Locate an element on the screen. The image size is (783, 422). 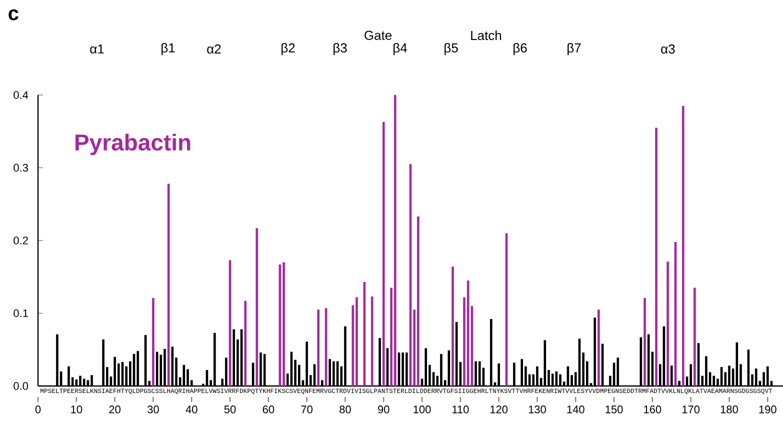
x-tick-label: 110 is located at coordinates (460, 410).